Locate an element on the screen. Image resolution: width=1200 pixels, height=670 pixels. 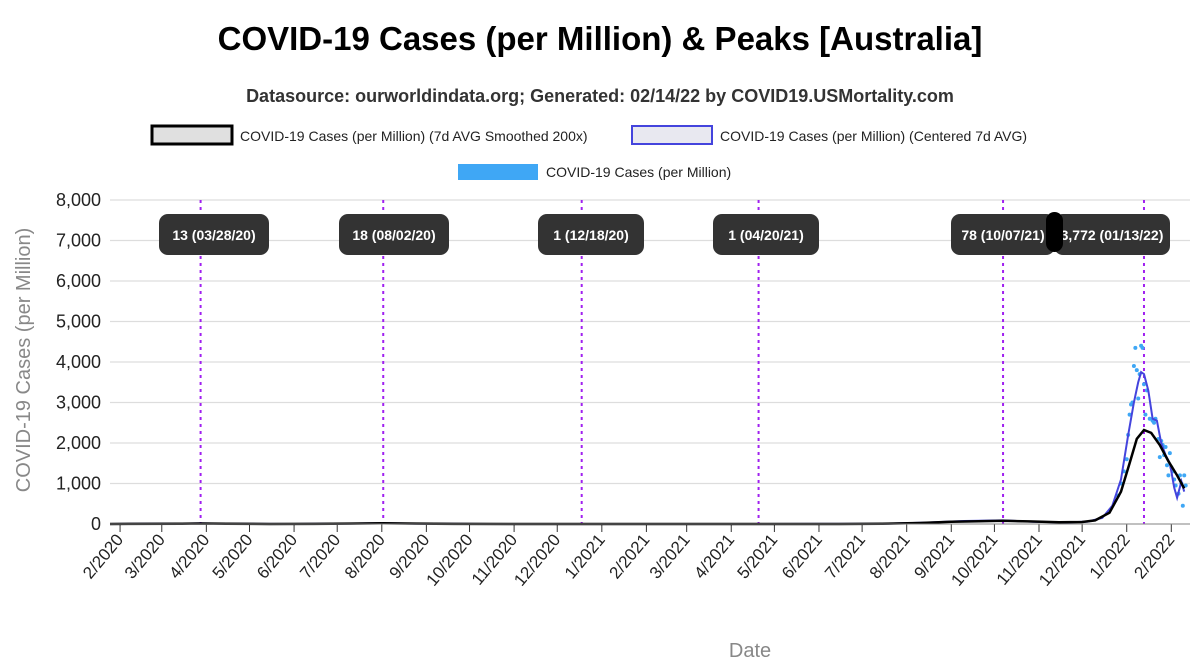
peak-label: 1 (12/18/20) is located at coordinates (591, 235).